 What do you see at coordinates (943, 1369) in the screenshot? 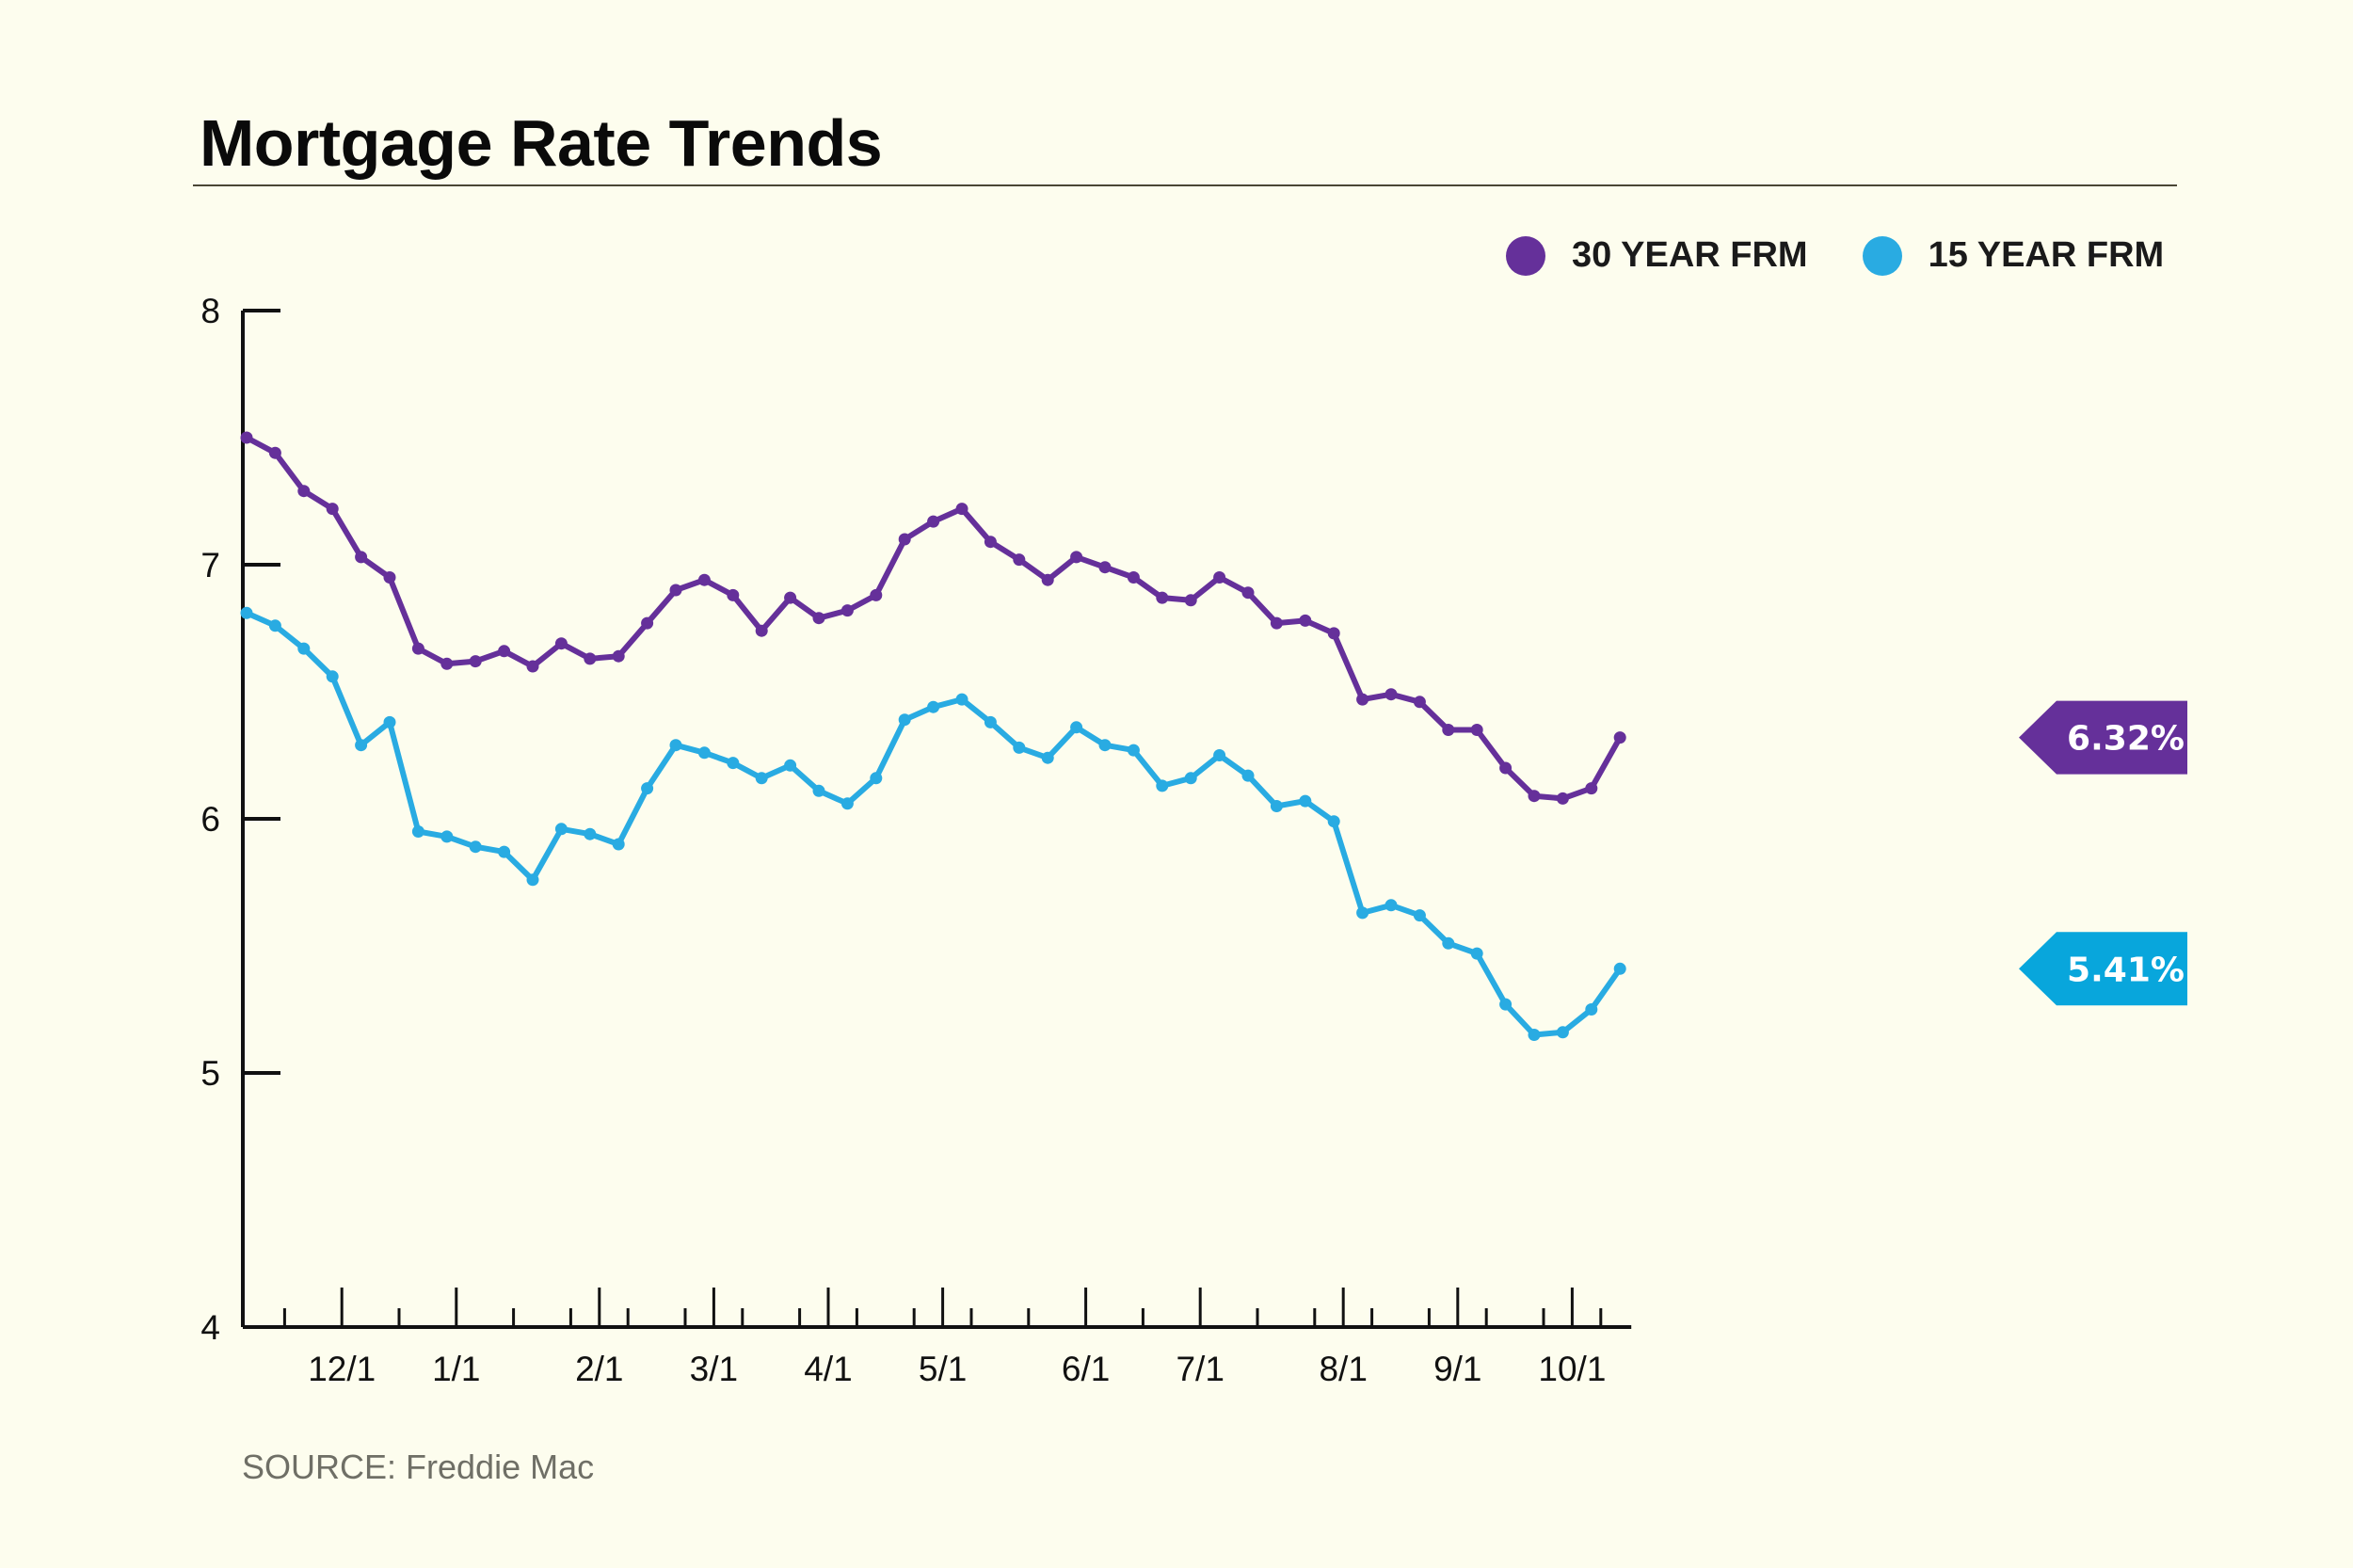
I see `x-tick-label: 5/1` at bounding box center [943, 1369].